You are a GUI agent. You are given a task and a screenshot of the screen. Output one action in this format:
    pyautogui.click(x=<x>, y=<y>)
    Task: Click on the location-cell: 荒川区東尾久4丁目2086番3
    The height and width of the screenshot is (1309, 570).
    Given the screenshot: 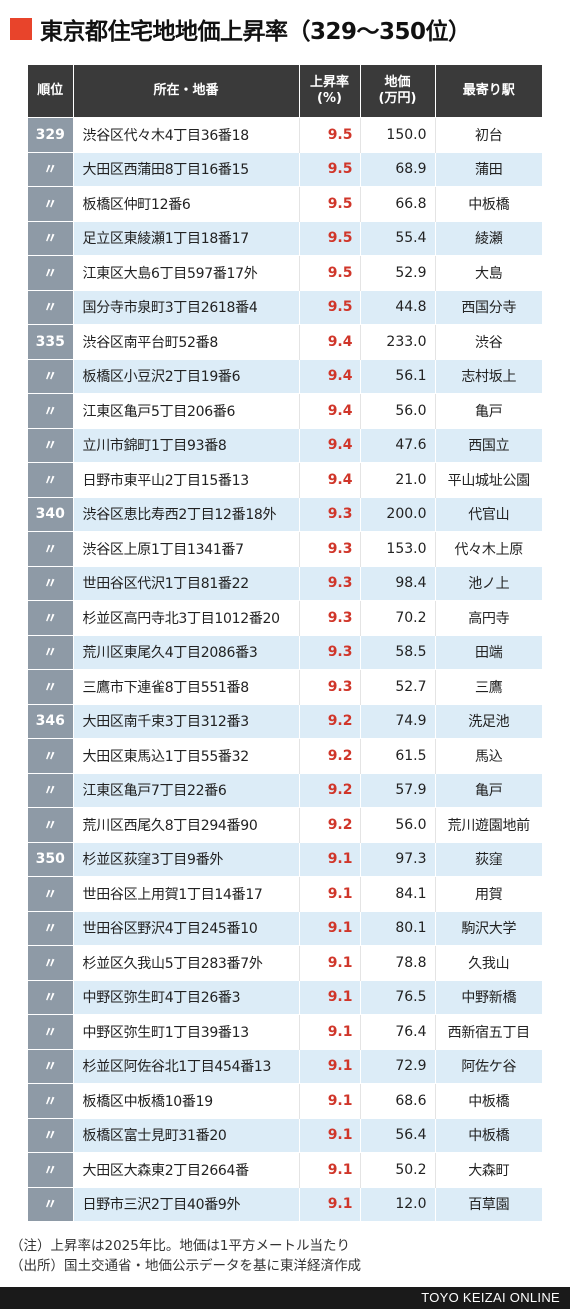 What is the action you would take?
    pyautogui.click(x=186, y=652)
    